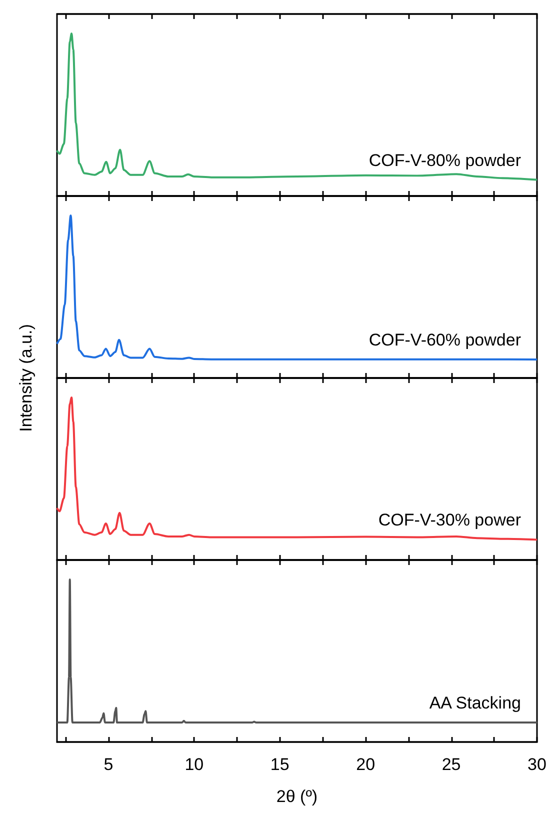 The width and height of the screenshot is (555, 826). I want to click on x-tick-label: 25, so click(451, 764).